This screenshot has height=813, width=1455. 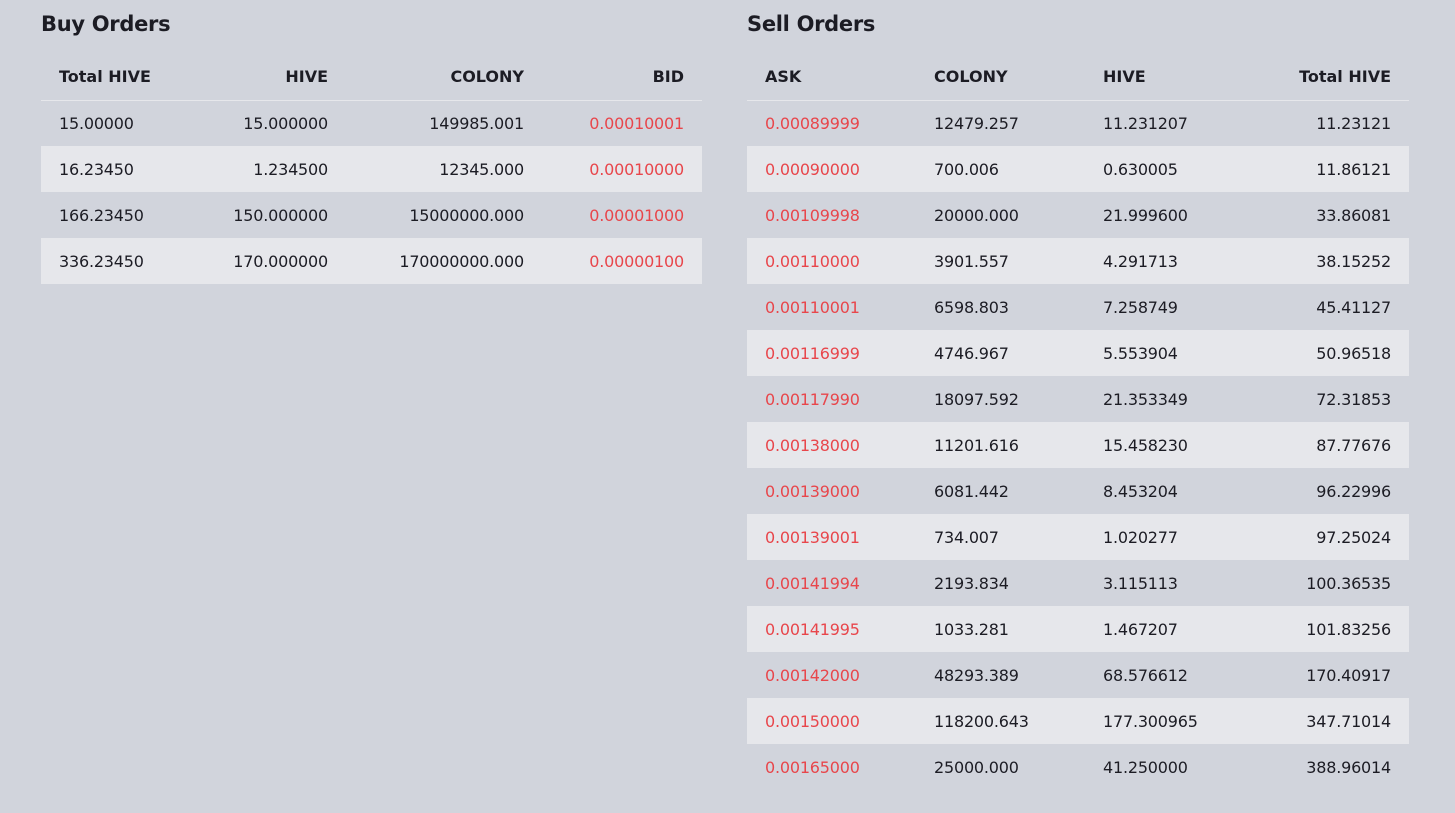 I want to click on buy-cell-hive: 150.000000, so click(x=280, y=215).